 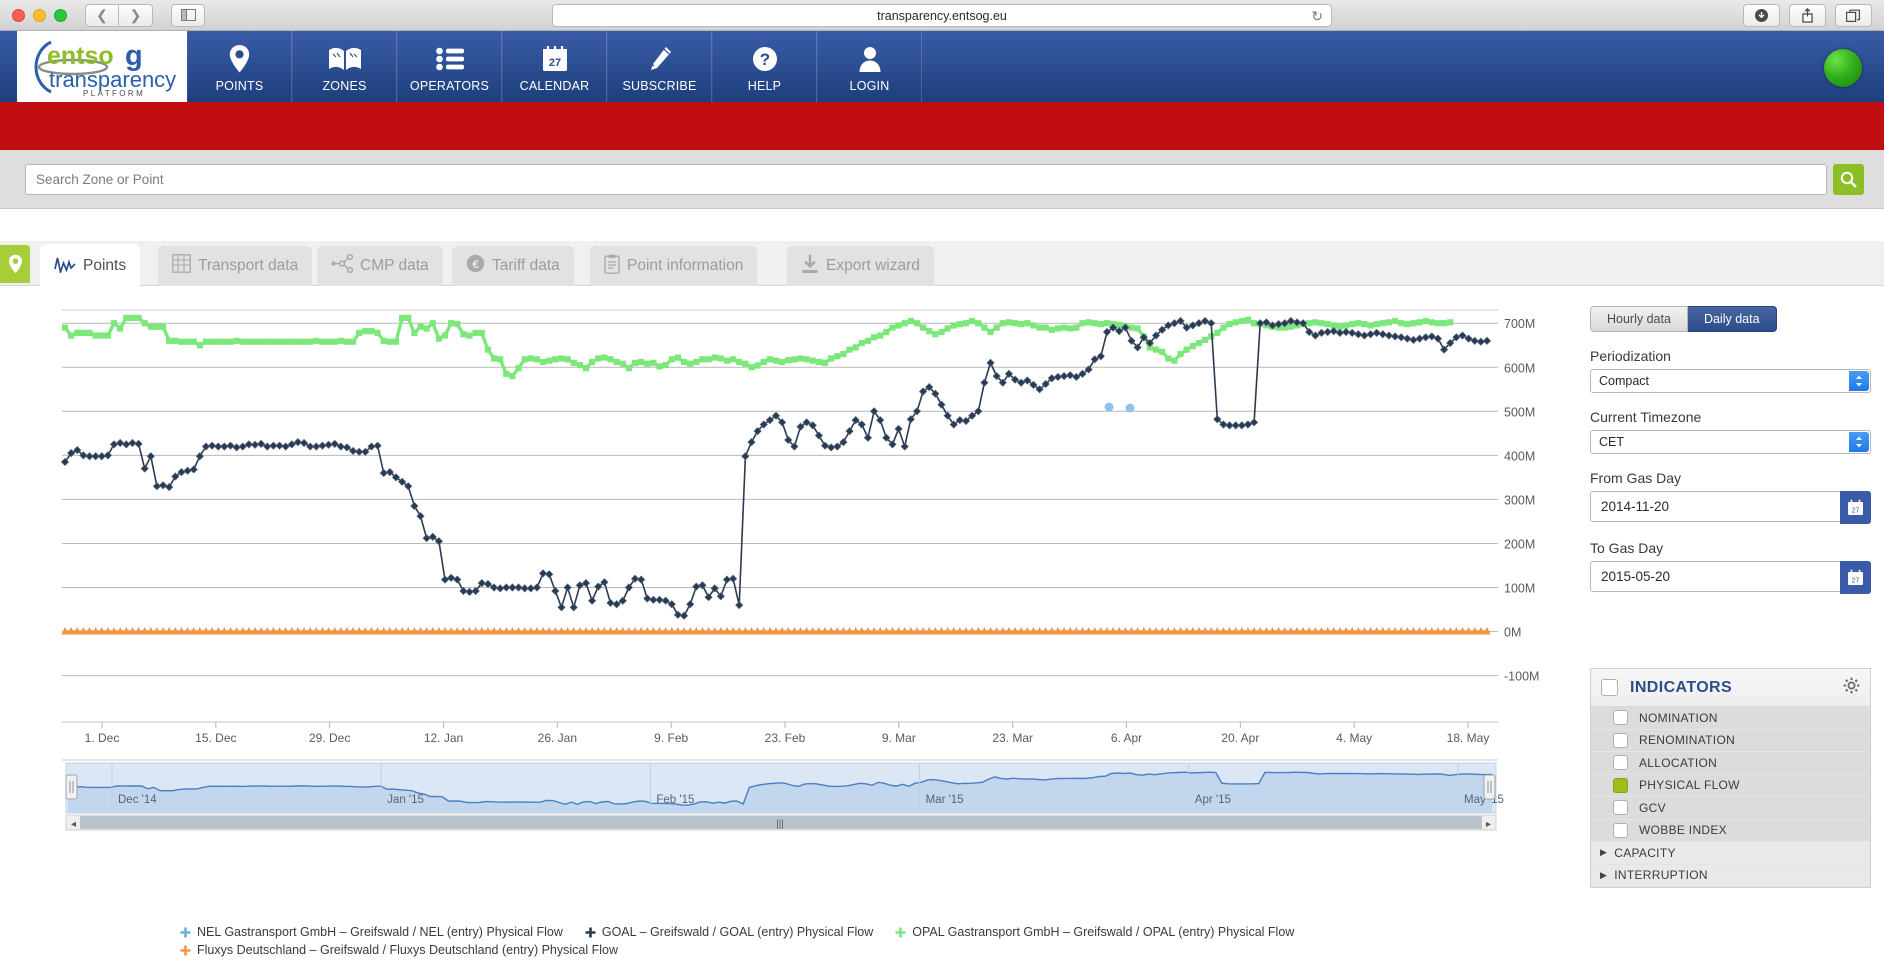 What do you see at coordinates (380, 266) in the screenshot?
I see `tab-cmp-data: CMP data` at bounding box center [380, 266].